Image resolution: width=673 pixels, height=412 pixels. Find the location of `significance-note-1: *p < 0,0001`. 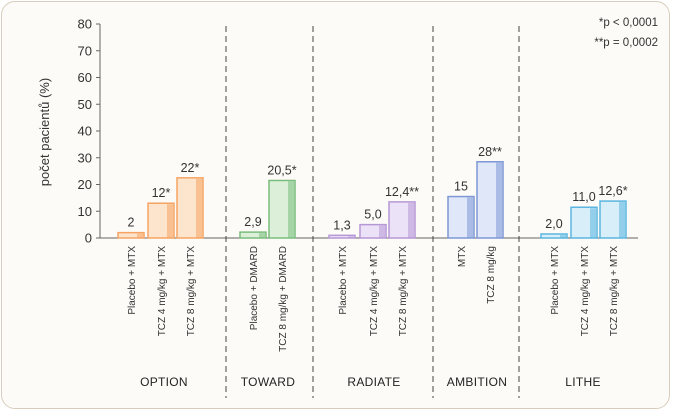

significance-note-1: *p < 0,0001 is located at coordinates (628, 23).